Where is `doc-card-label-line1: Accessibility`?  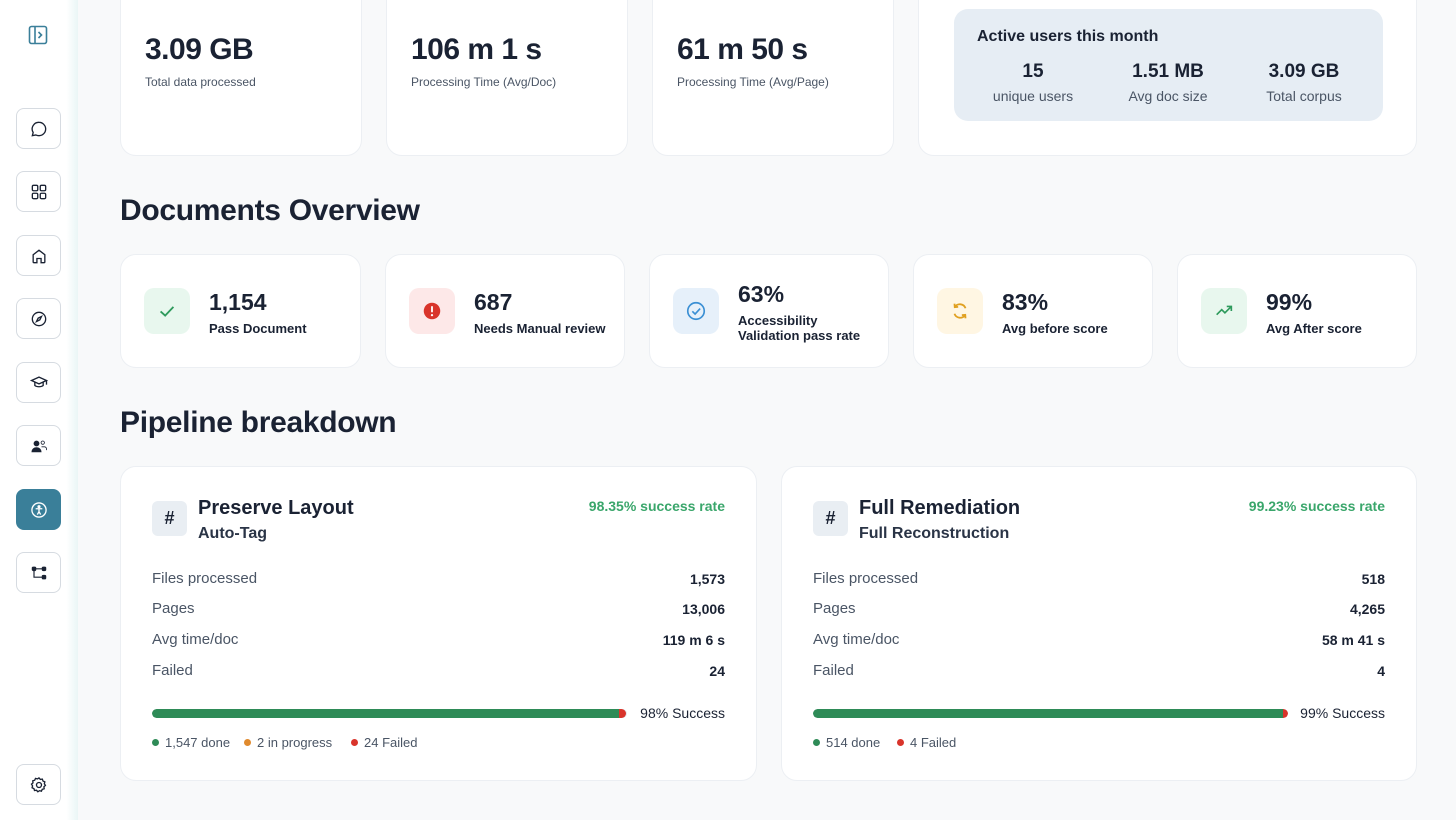
doc-card-label-line1: Accessibility is located at coordinates (778, 320).